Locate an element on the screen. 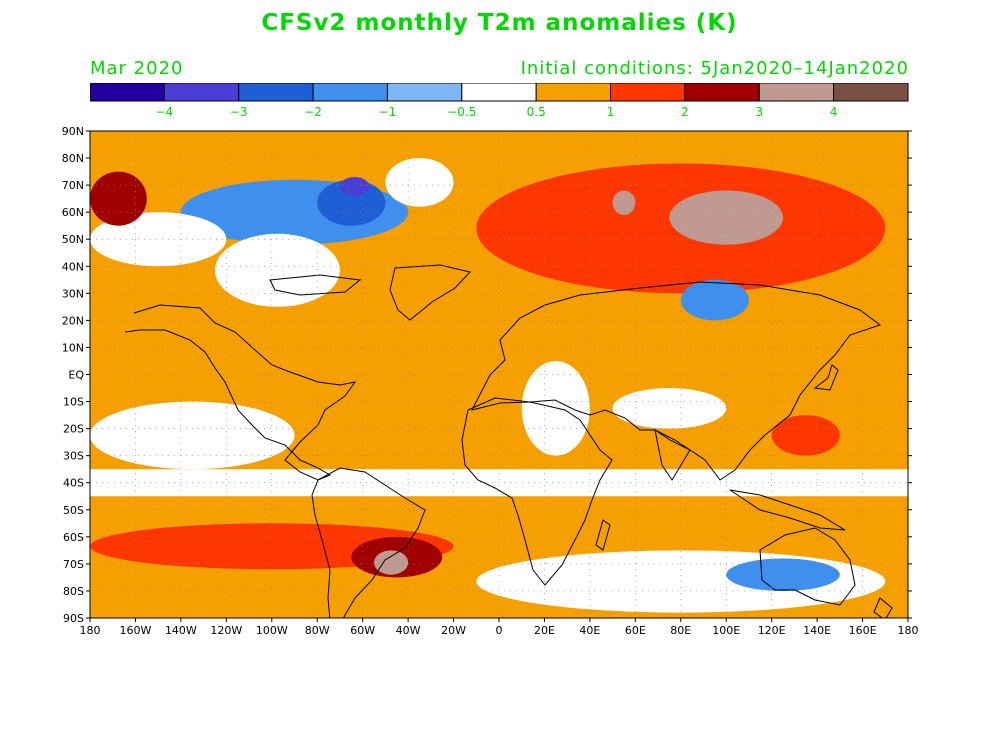 This screenshot has width=999, height=750. lon-label: 160E is located at coordinates (863, 630).